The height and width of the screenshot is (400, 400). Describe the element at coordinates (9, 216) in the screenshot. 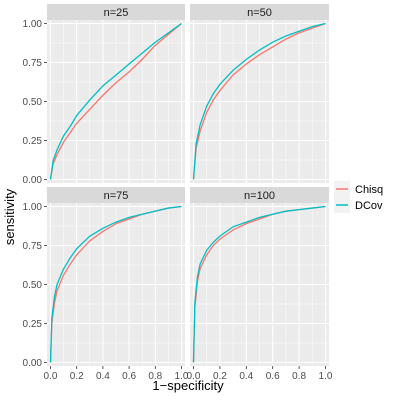

I see `y-axis-title: sensitivity` at that location.